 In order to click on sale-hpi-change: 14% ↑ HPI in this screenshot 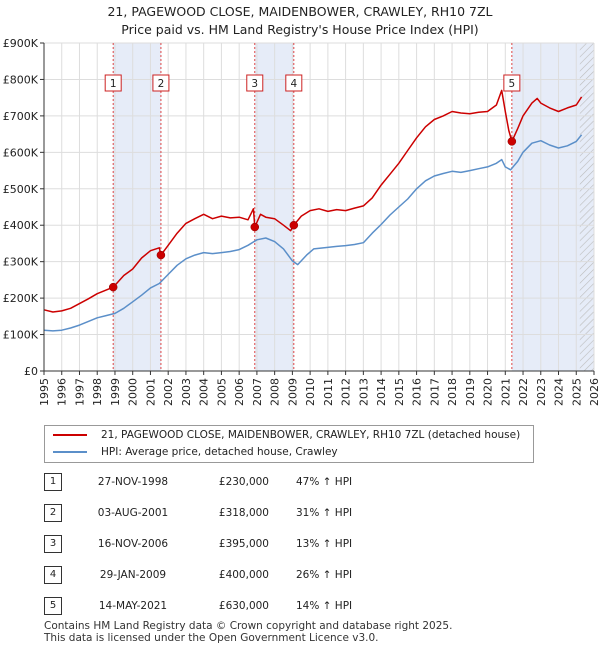, I will do `click(324, 606)`.